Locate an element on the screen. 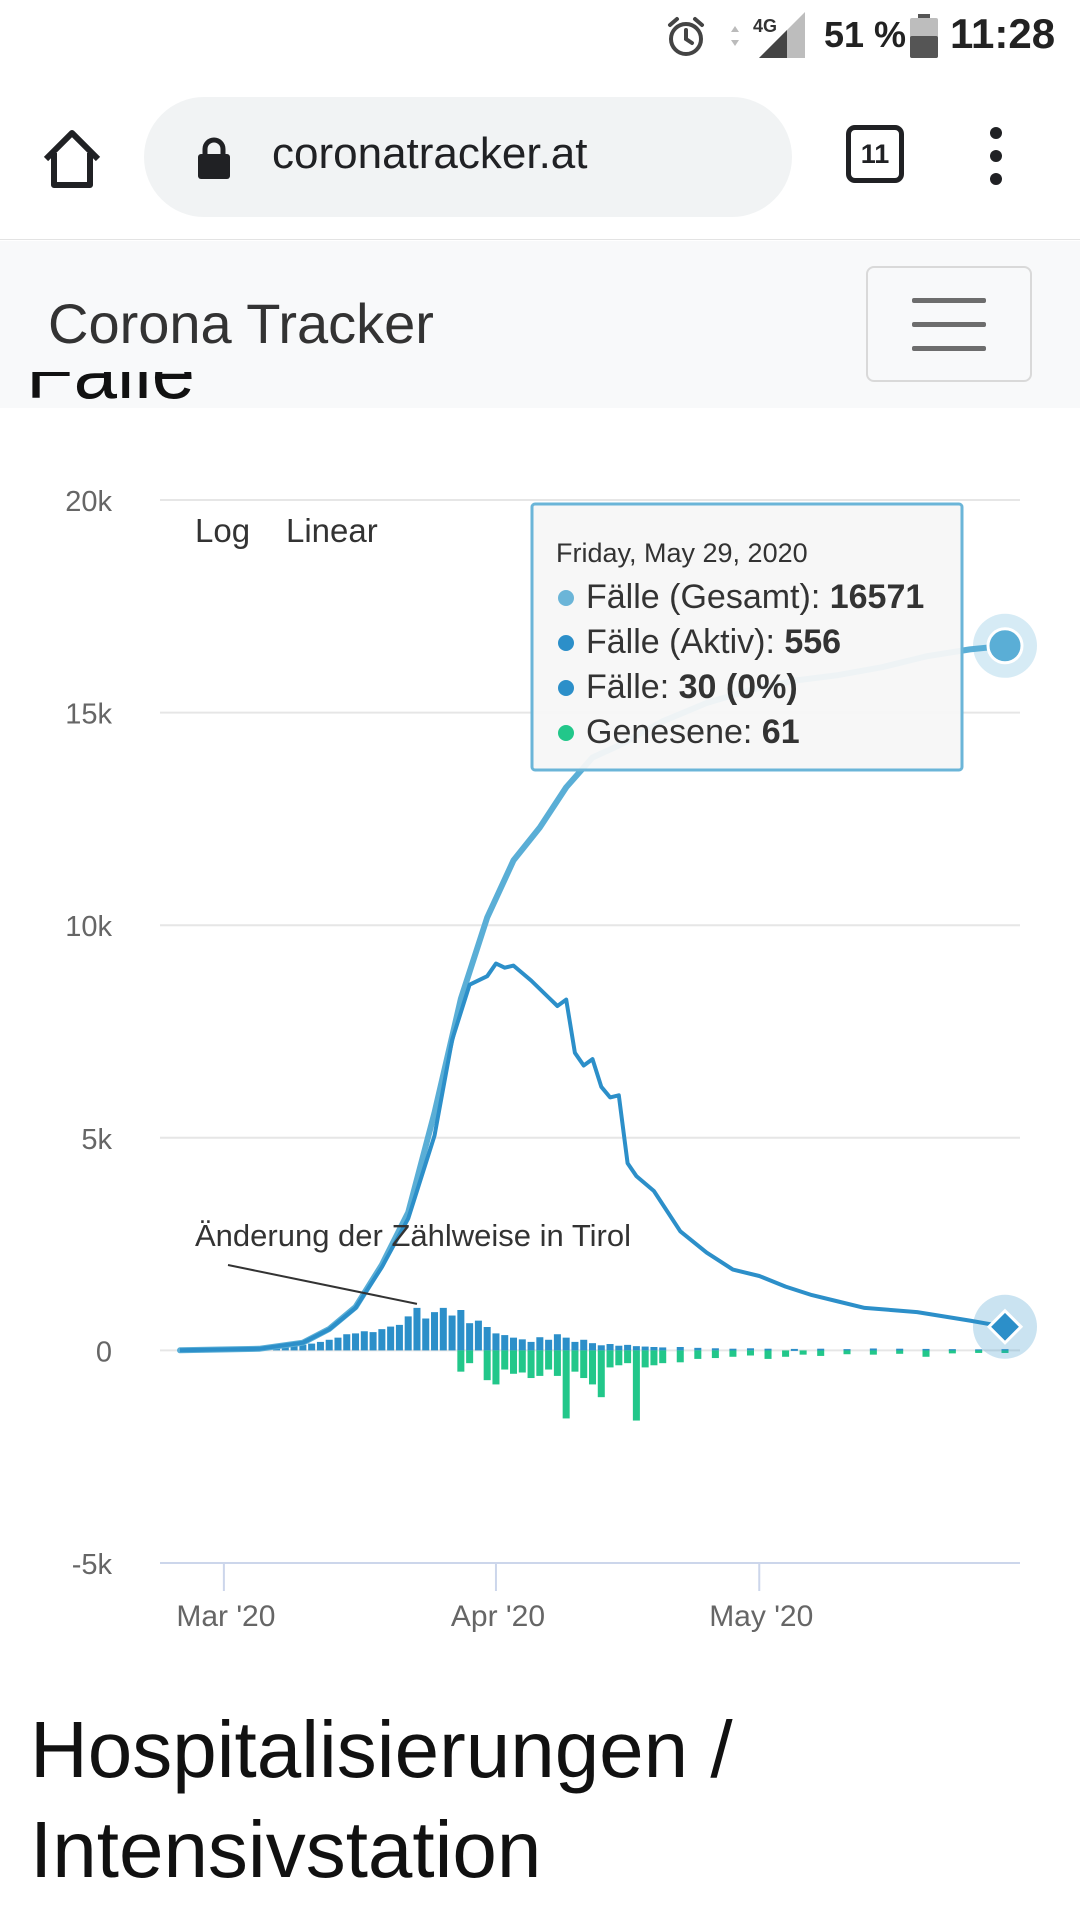 This screenshot has height=1920, width=1080. tooltip-row: Fälle (Aktiv): 556 is located at coordinates (713, 642).